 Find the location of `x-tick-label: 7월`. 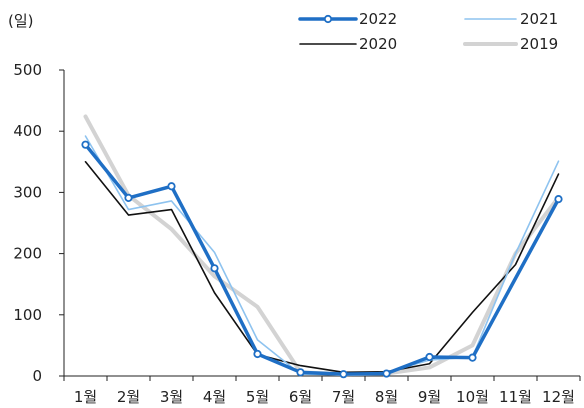

x-tick-label: 7월 is located at coordinates (343, 397).